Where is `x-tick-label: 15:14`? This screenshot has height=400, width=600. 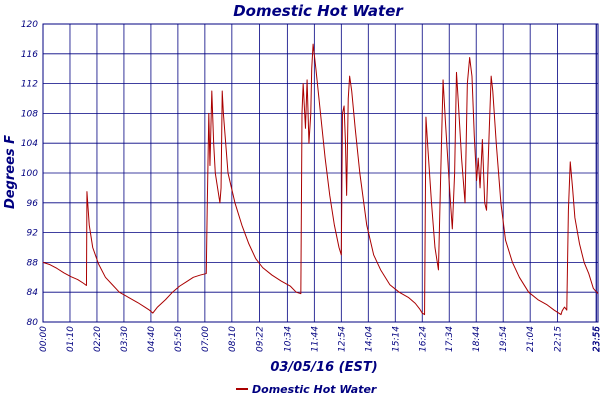 x-tick-label: 15:14 is located at coordinates (396, 339).